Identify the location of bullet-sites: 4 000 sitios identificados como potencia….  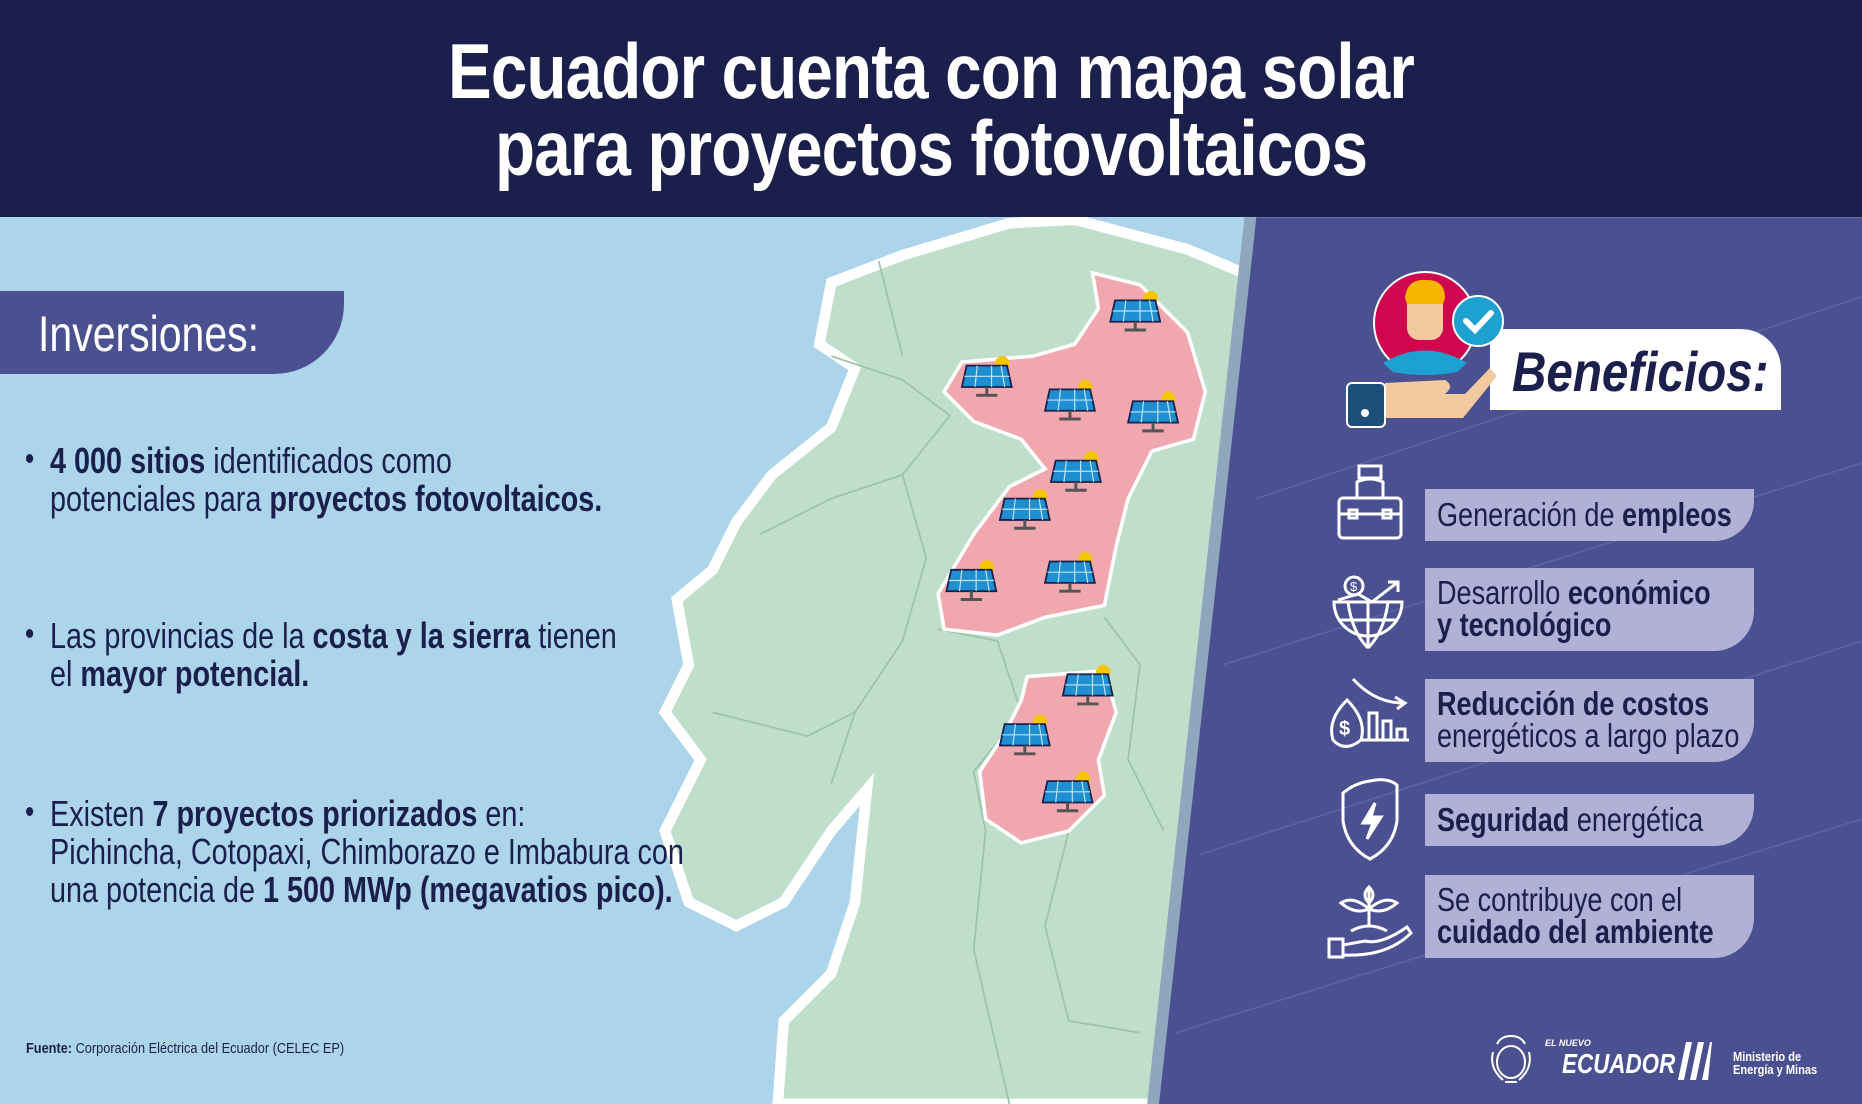
(314, 480).